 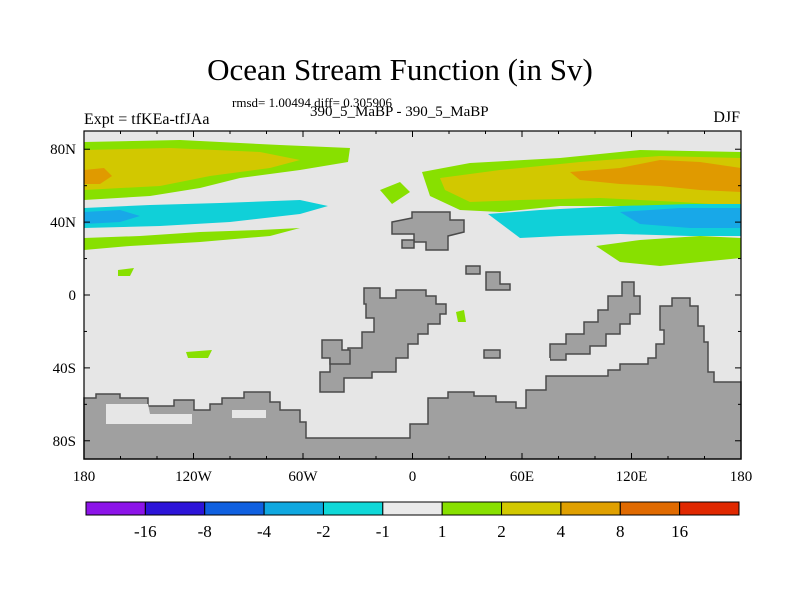 What do you see at coordinates (428, 231) in the screenshot?
I see `landmass-north` at bounding box center [428, 231].